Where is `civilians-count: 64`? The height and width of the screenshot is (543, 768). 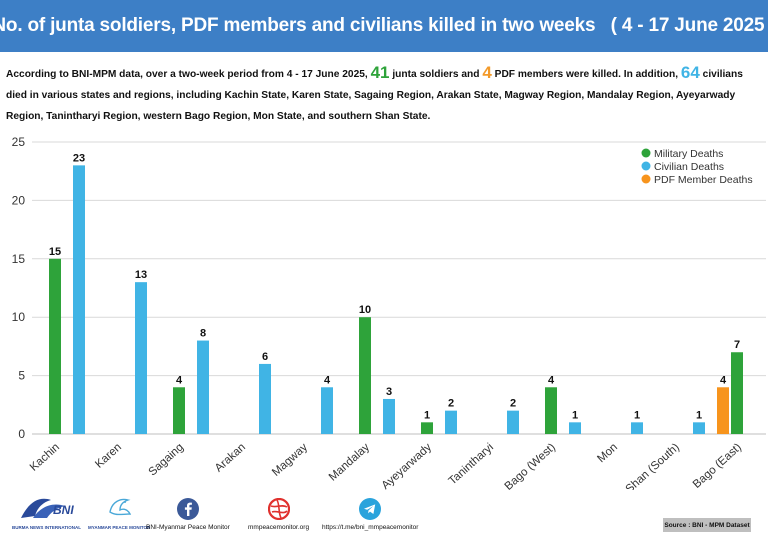 civilians-count: 64 is located at coordinates (690, 72).